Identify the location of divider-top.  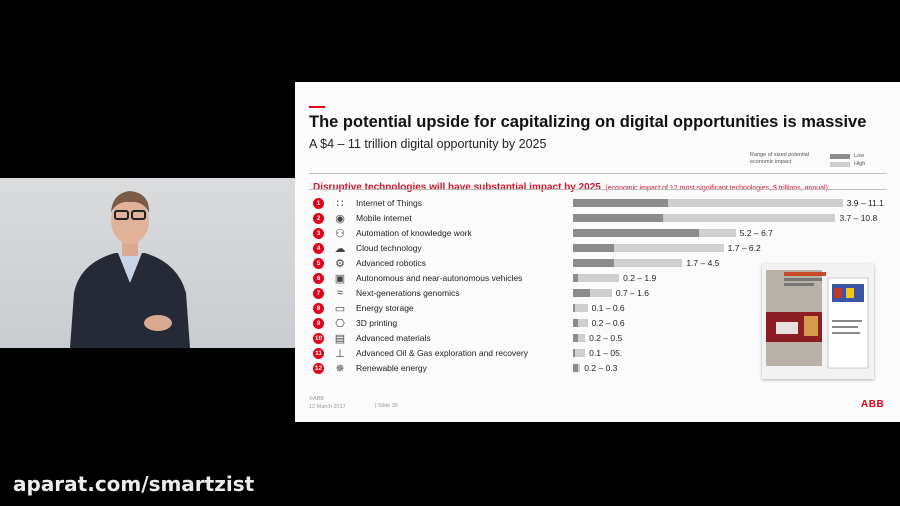
(597, 173).